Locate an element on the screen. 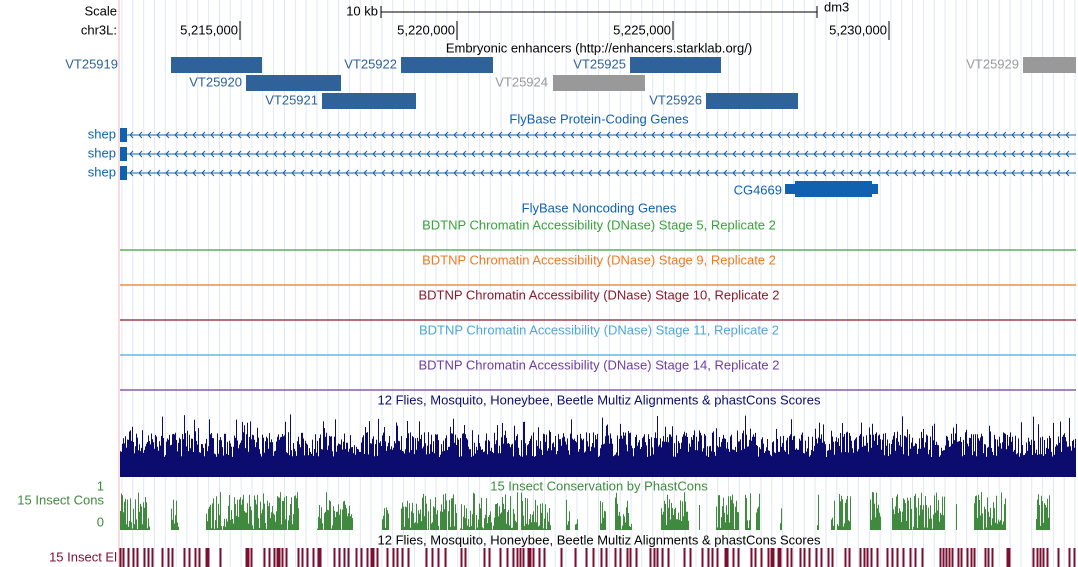 The height and width of the screenshot is (567, 1078). track-label: 15 Insect El is located at coordinates (83, 556).